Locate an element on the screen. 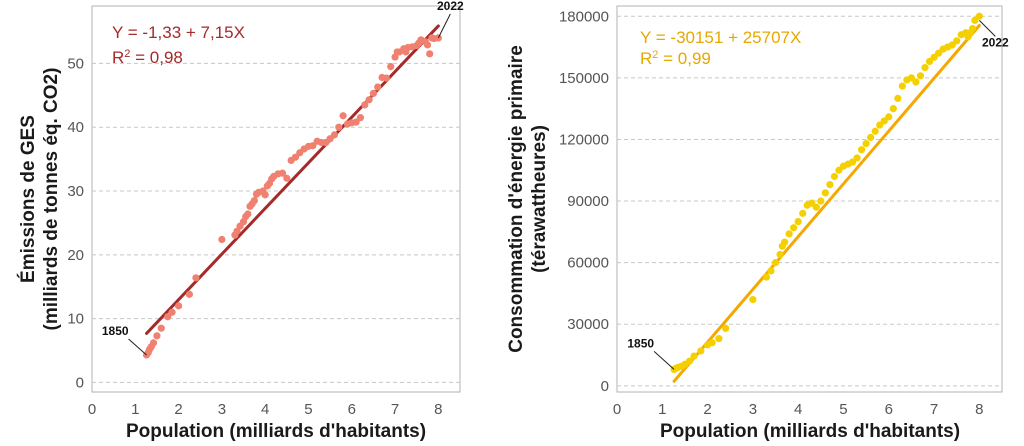 This screenshot has width=1024, height=446. y-tick-label: 30000 is located at coordinates (588, 324).